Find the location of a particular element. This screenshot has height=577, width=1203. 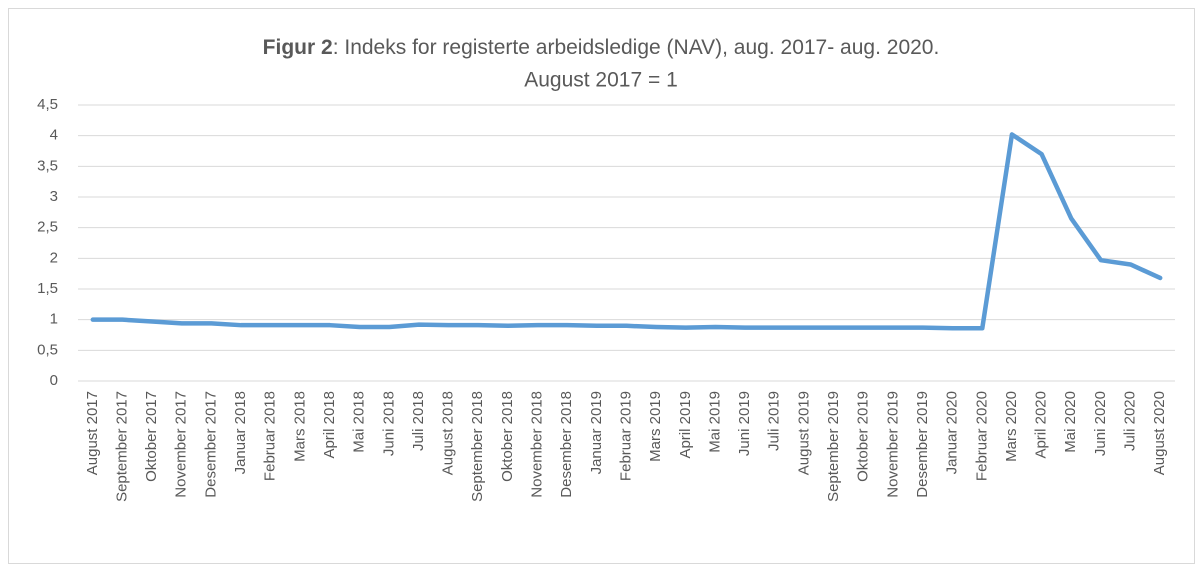

x-tick-label: April 2020 is located at coordinates (1041, 425).